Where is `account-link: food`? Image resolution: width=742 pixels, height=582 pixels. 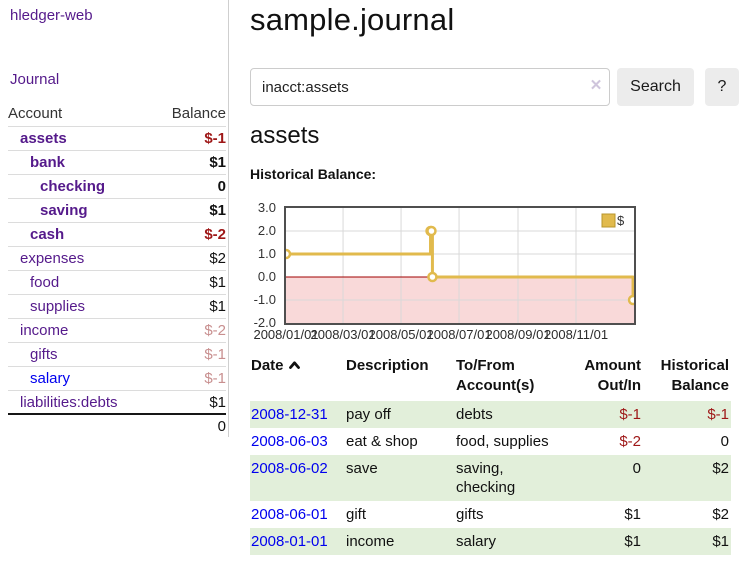 account-link: food is located at coordinates (45, 282).